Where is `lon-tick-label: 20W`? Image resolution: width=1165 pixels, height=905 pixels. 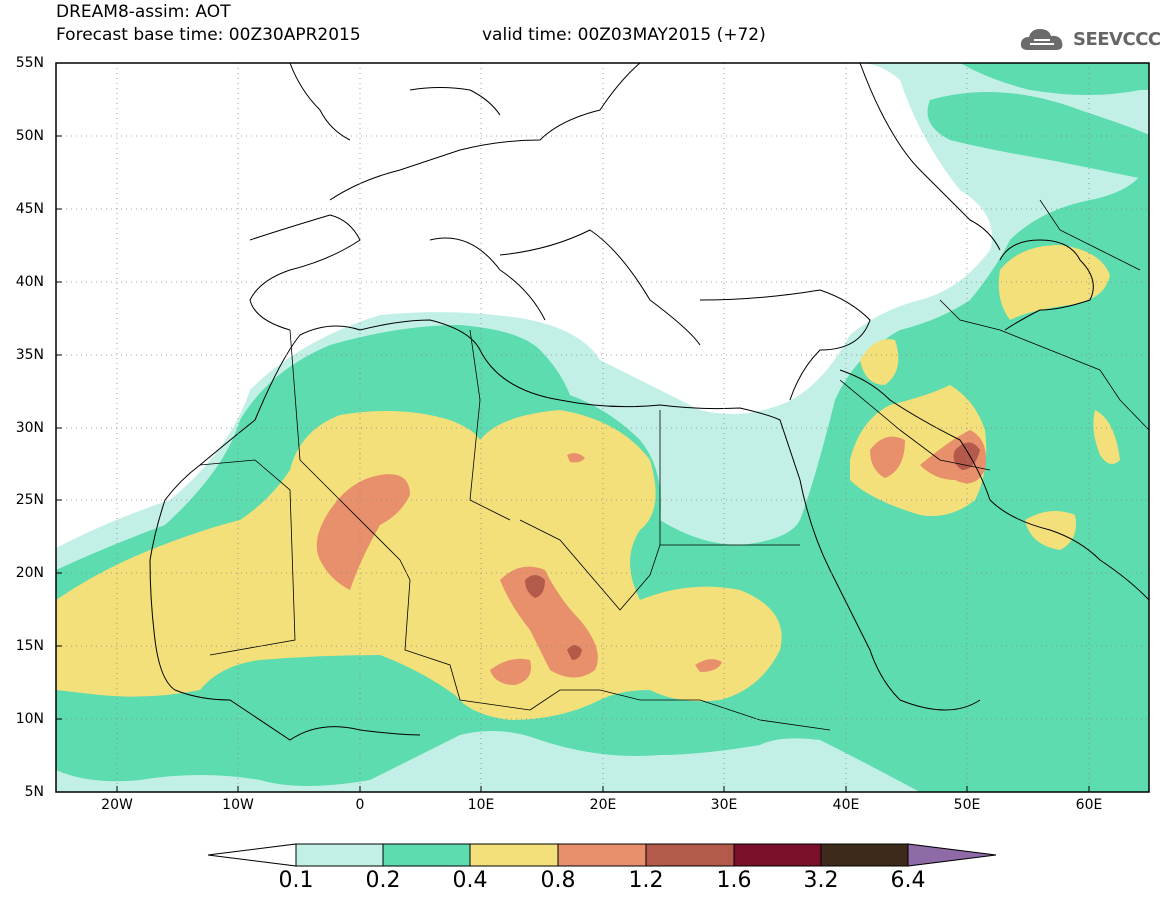
lon-tick-label: 20W is located at coordinates (117, 805).